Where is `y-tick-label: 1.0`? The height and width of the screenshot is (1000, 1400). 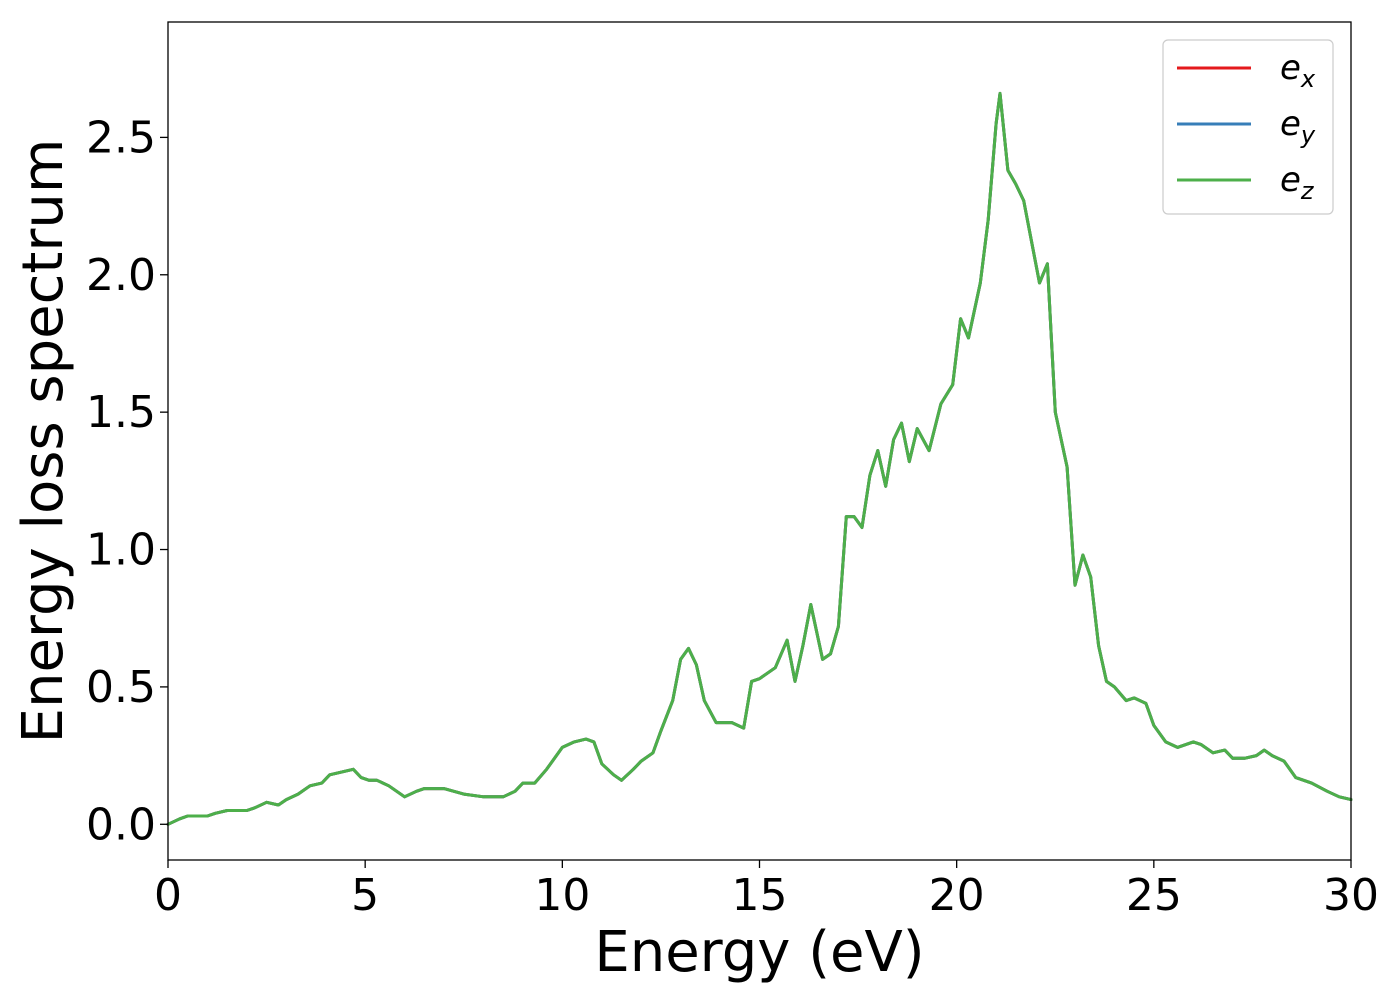
y-tick-label: 1.0 is located at coordinates (121, 550).